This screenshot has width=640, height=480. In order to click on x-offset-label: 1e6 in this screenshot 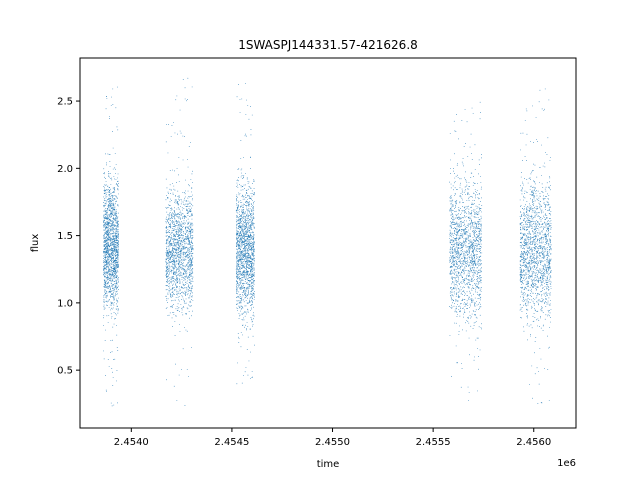, I will do `click(566, 463)`.